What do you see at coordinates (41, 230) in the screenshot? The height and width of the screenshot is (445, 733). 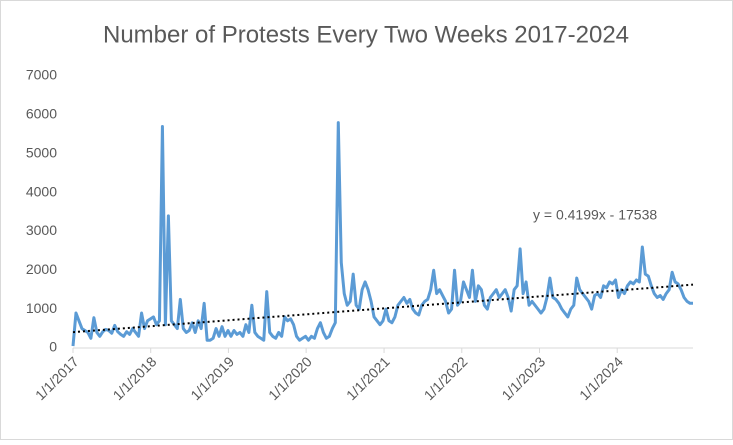 I see `y-tick-label: 3000` at bounding box center [41, 230].